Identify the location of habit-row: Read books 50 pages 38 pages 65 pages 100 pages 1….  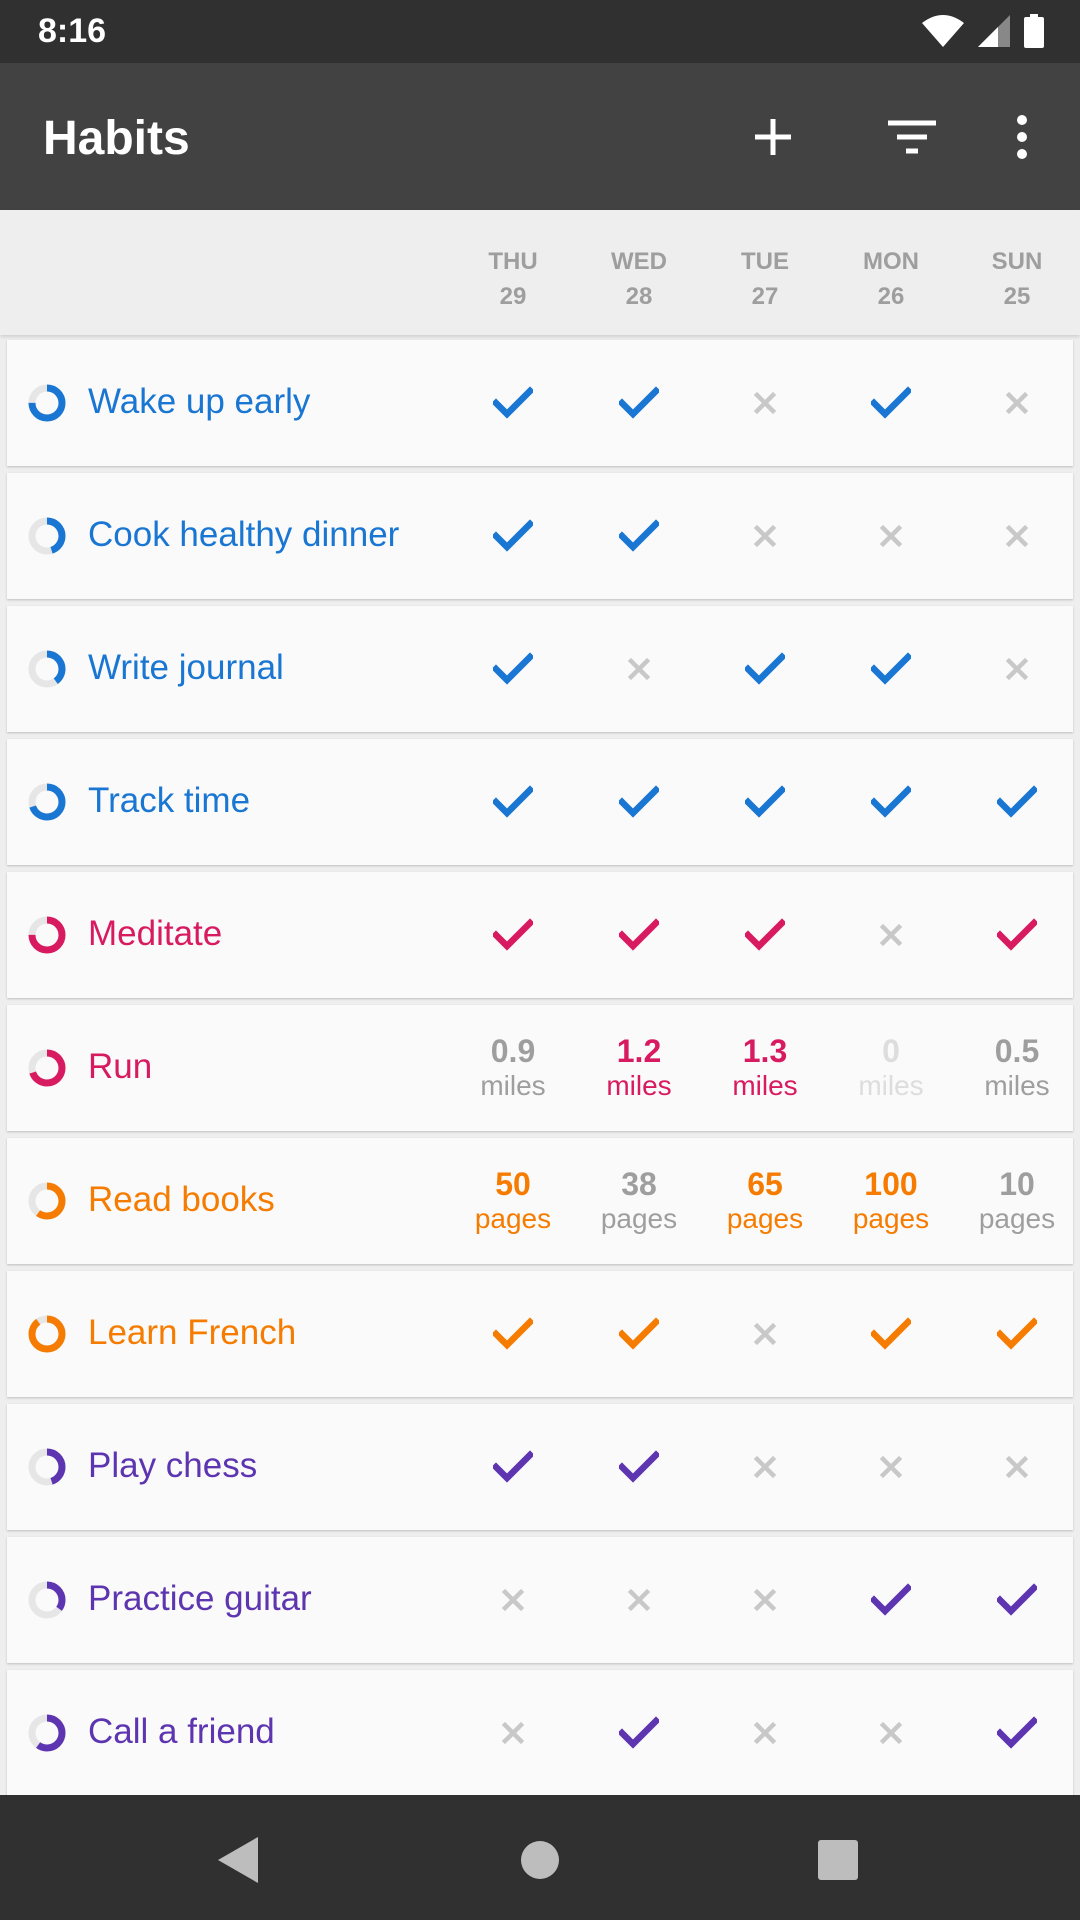
(540, 1201).